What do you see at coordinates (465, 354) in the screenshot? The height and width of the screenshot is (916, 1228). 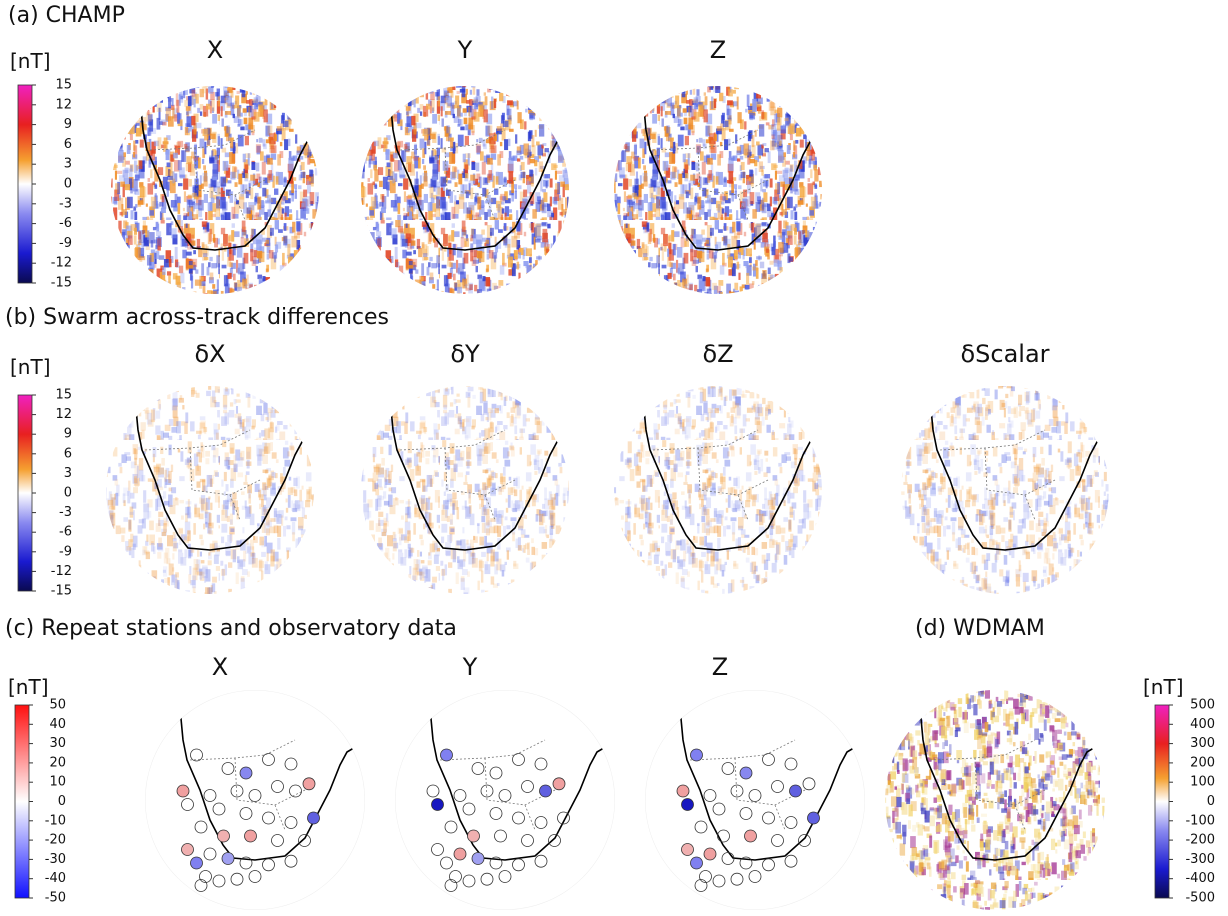 I see `map-title: δY` at bounding box center [465, 354].